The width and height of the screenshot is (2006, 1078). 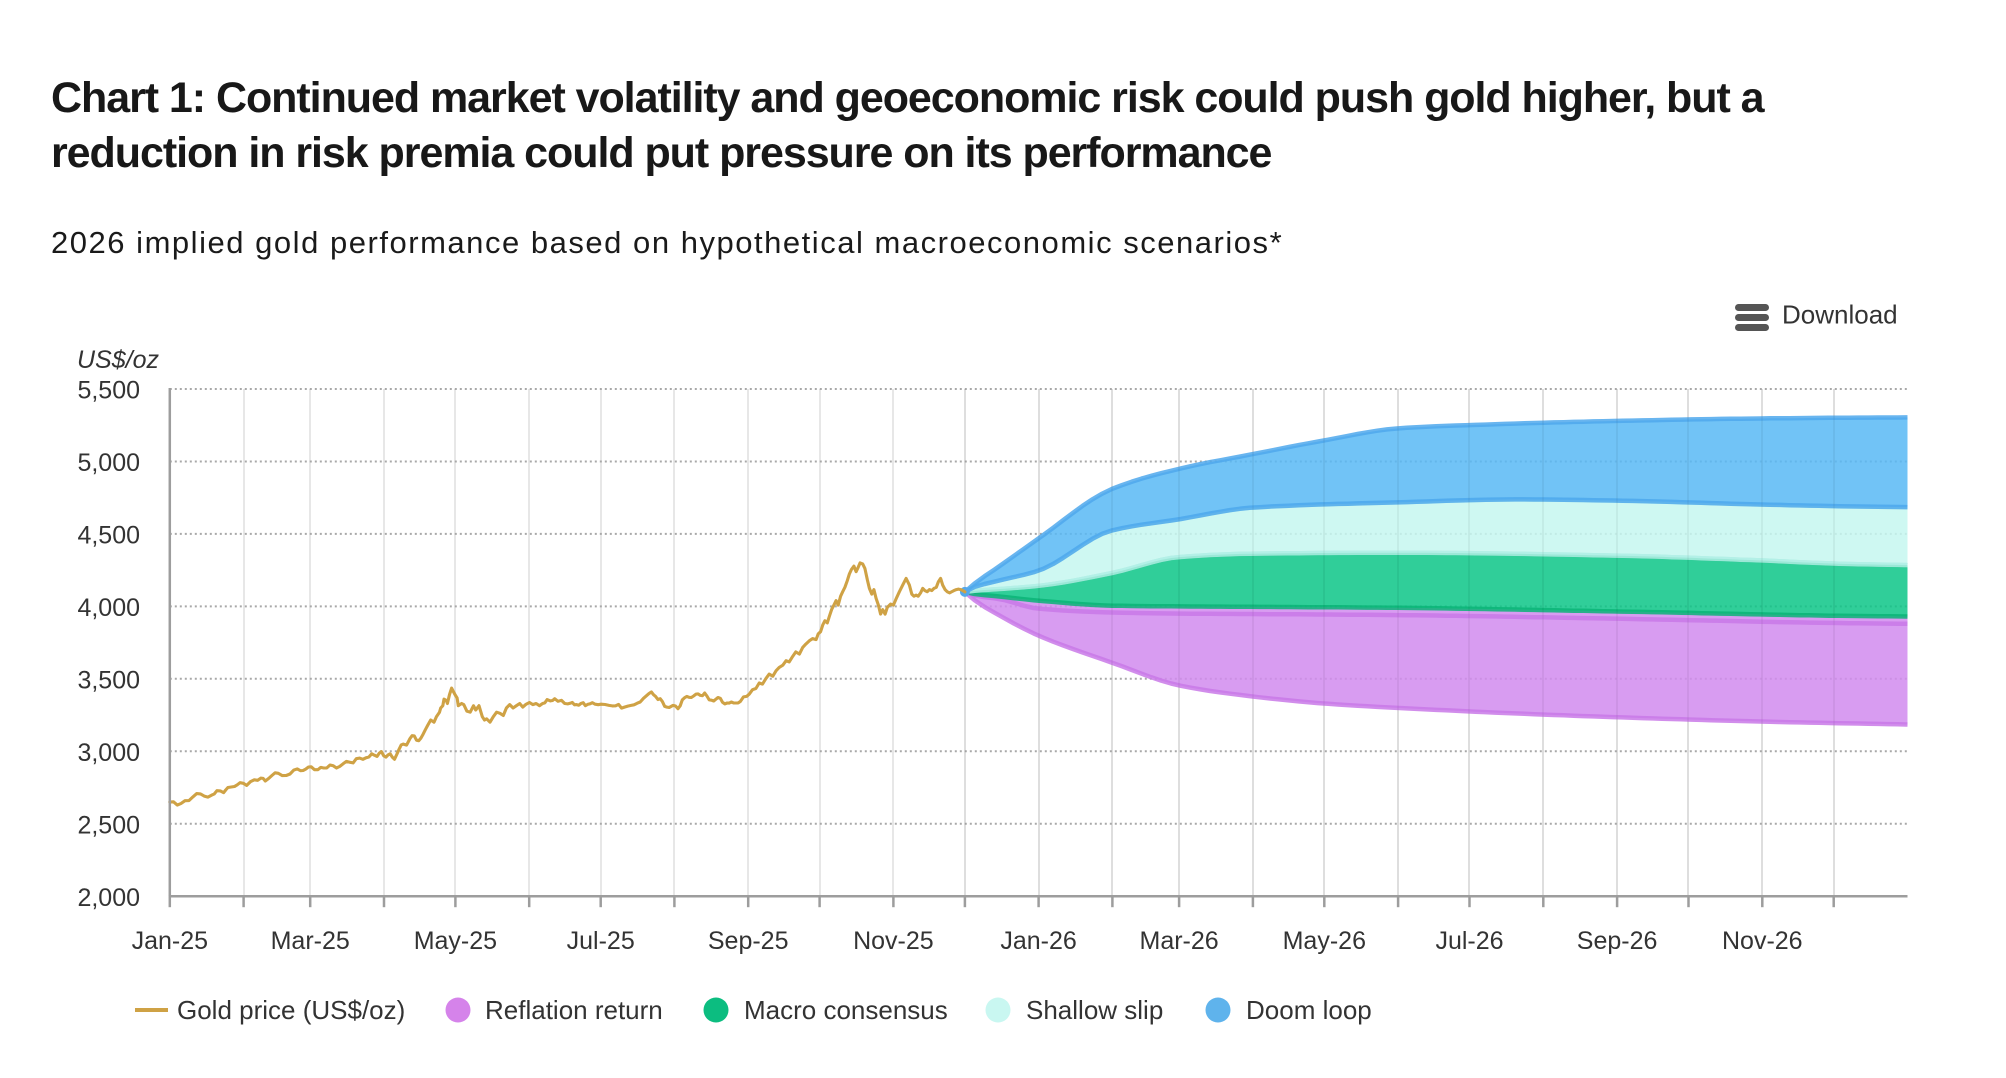 I want to click on svg-text: Macro consensus, so click(x=846, y=1010).